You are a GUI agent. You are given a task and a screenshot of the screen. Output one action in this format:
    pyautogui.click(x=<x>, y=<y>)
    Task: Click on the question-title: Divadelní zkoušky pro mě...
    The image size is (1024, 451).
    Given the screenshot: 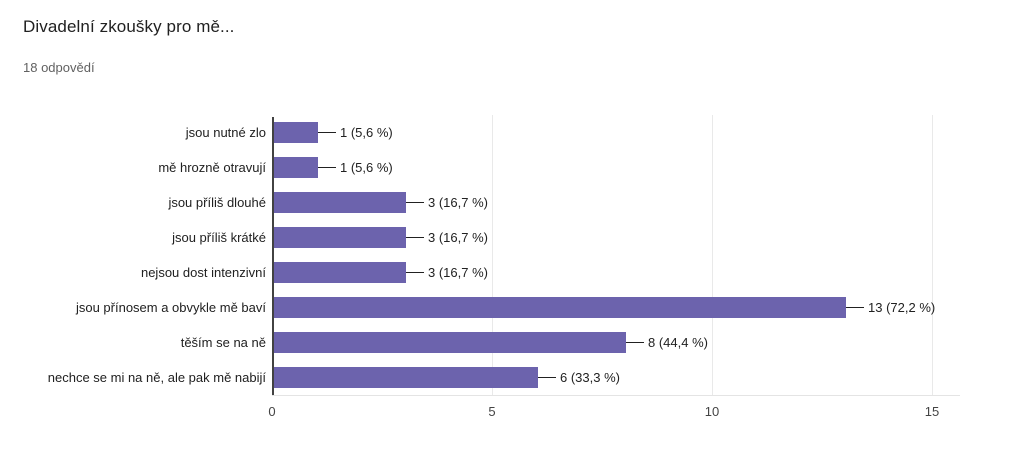 What is the action you would take?
    pyautogui.click(x=129, y=26)
    